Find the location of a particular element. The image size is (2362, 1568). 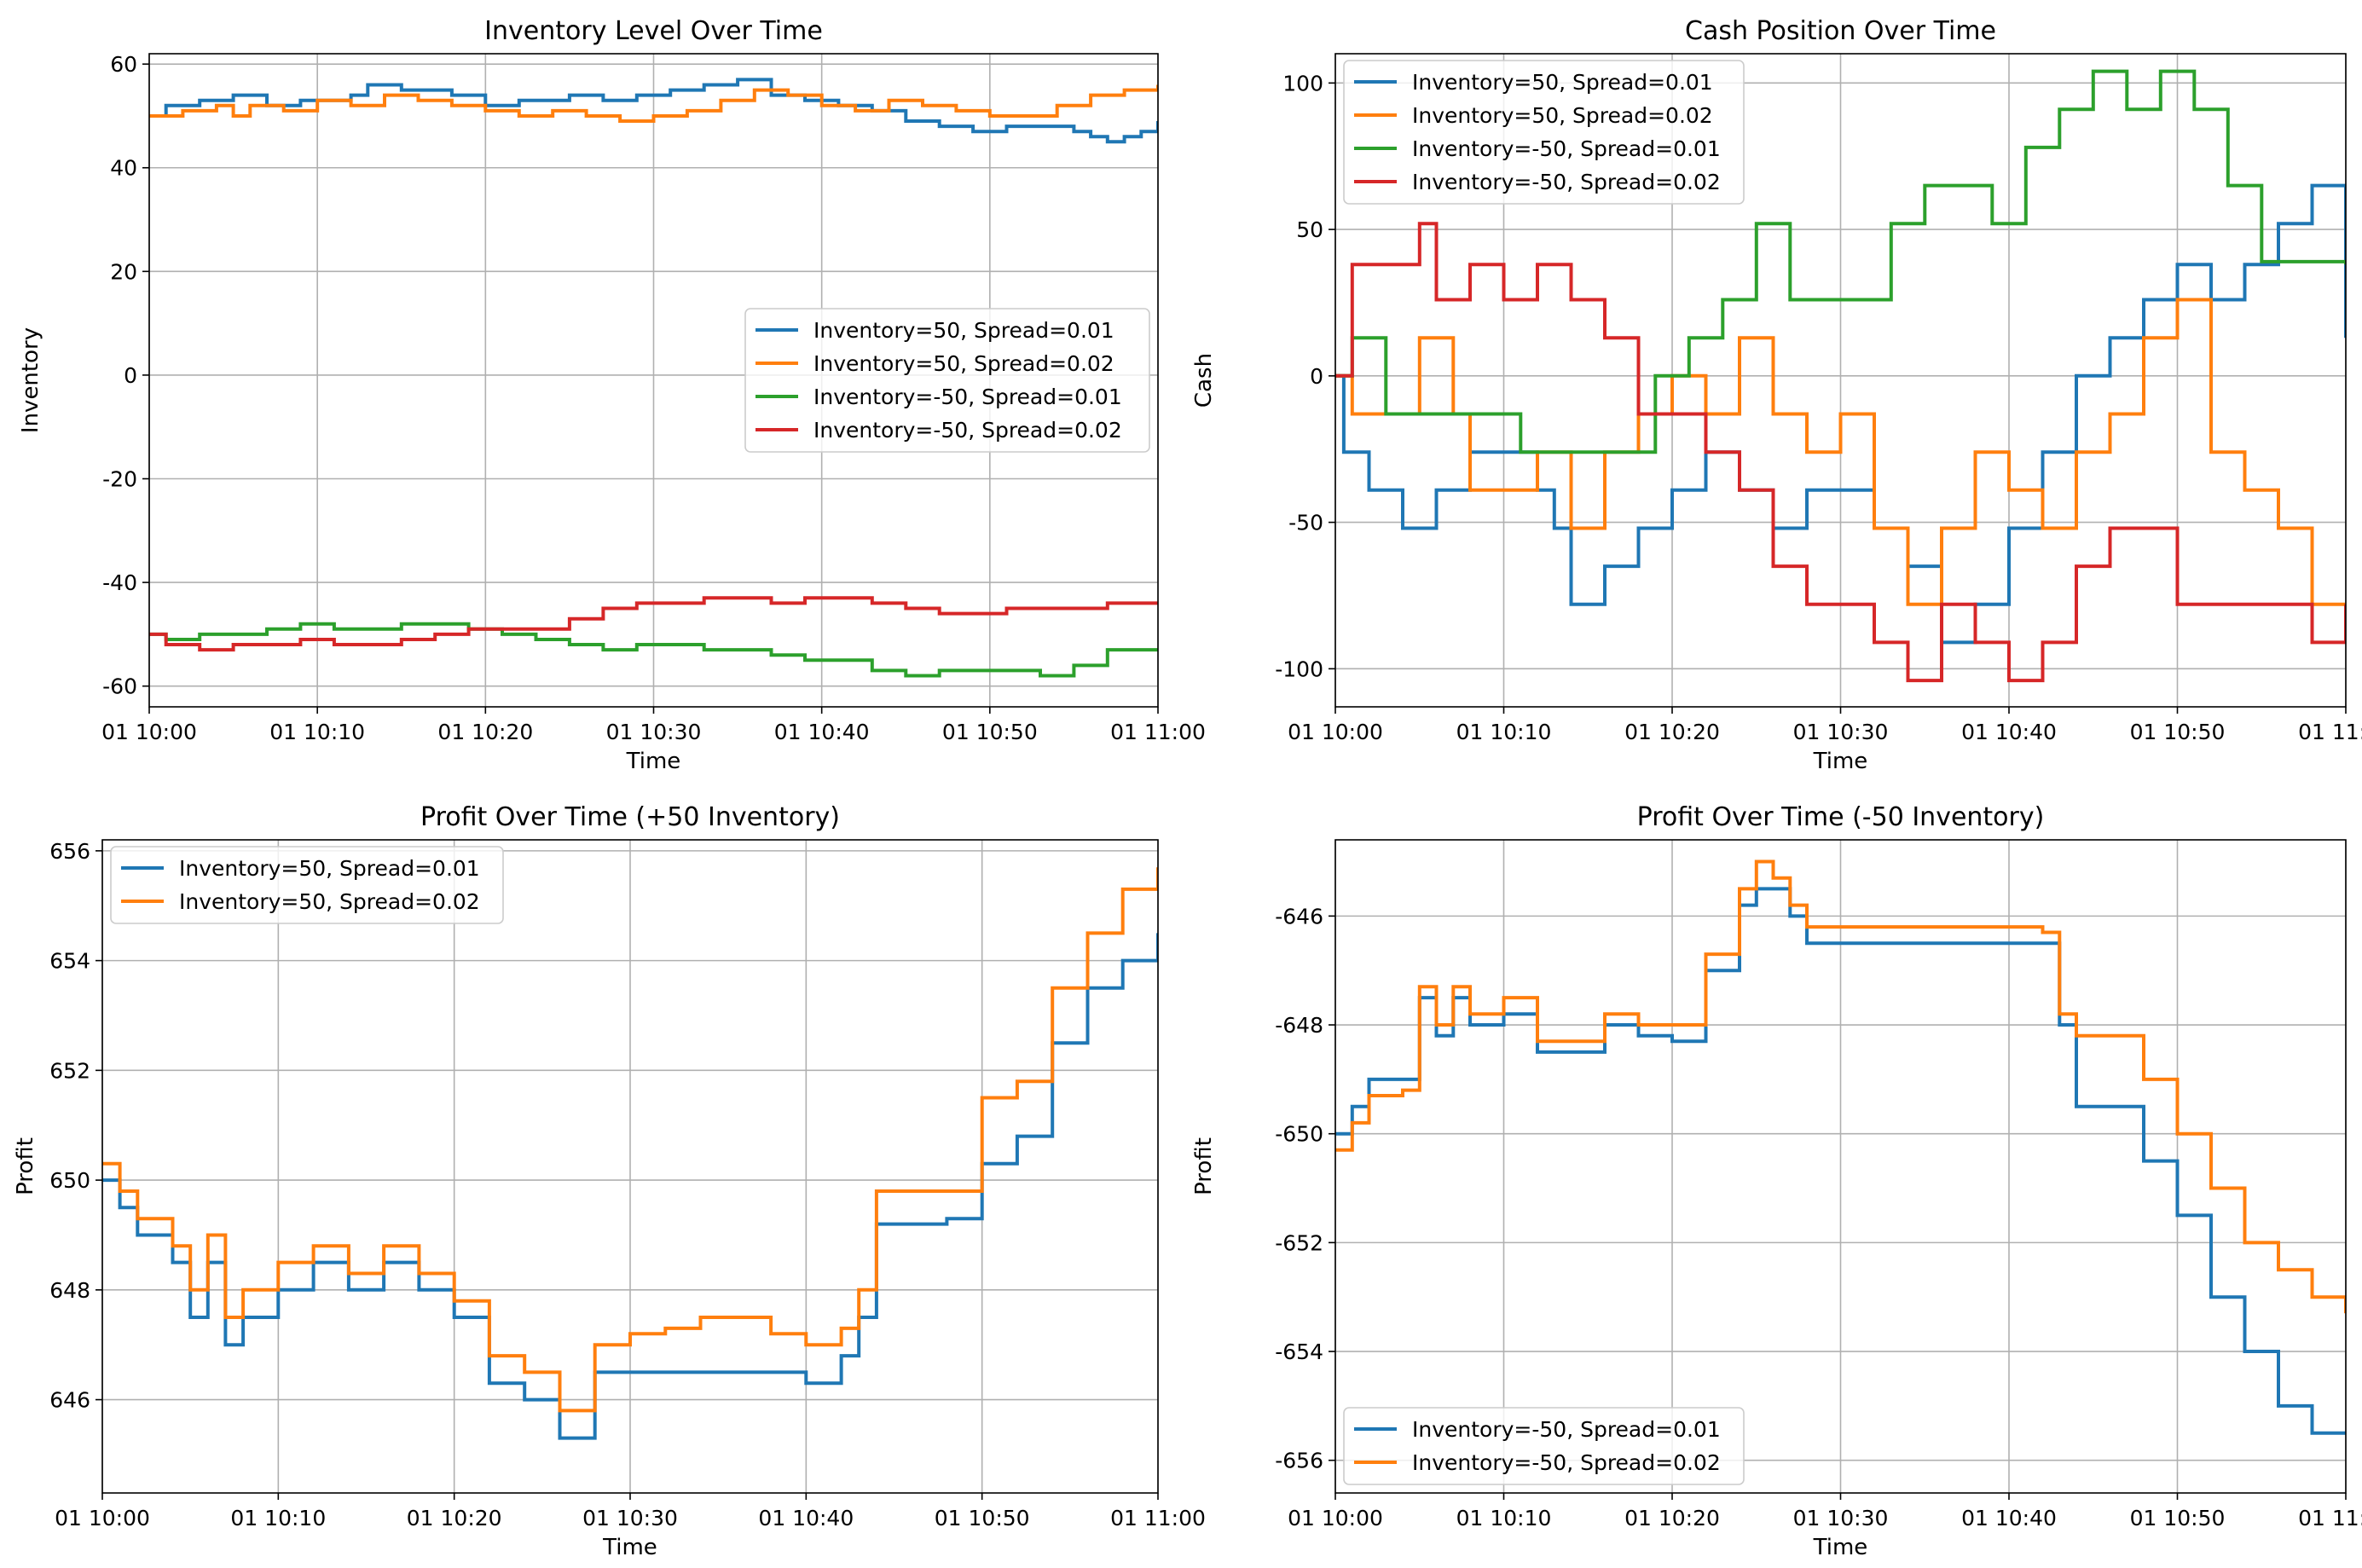

chart-title: Profit Over Time (-50 Inventory) is located at coordinates (1841, 817).